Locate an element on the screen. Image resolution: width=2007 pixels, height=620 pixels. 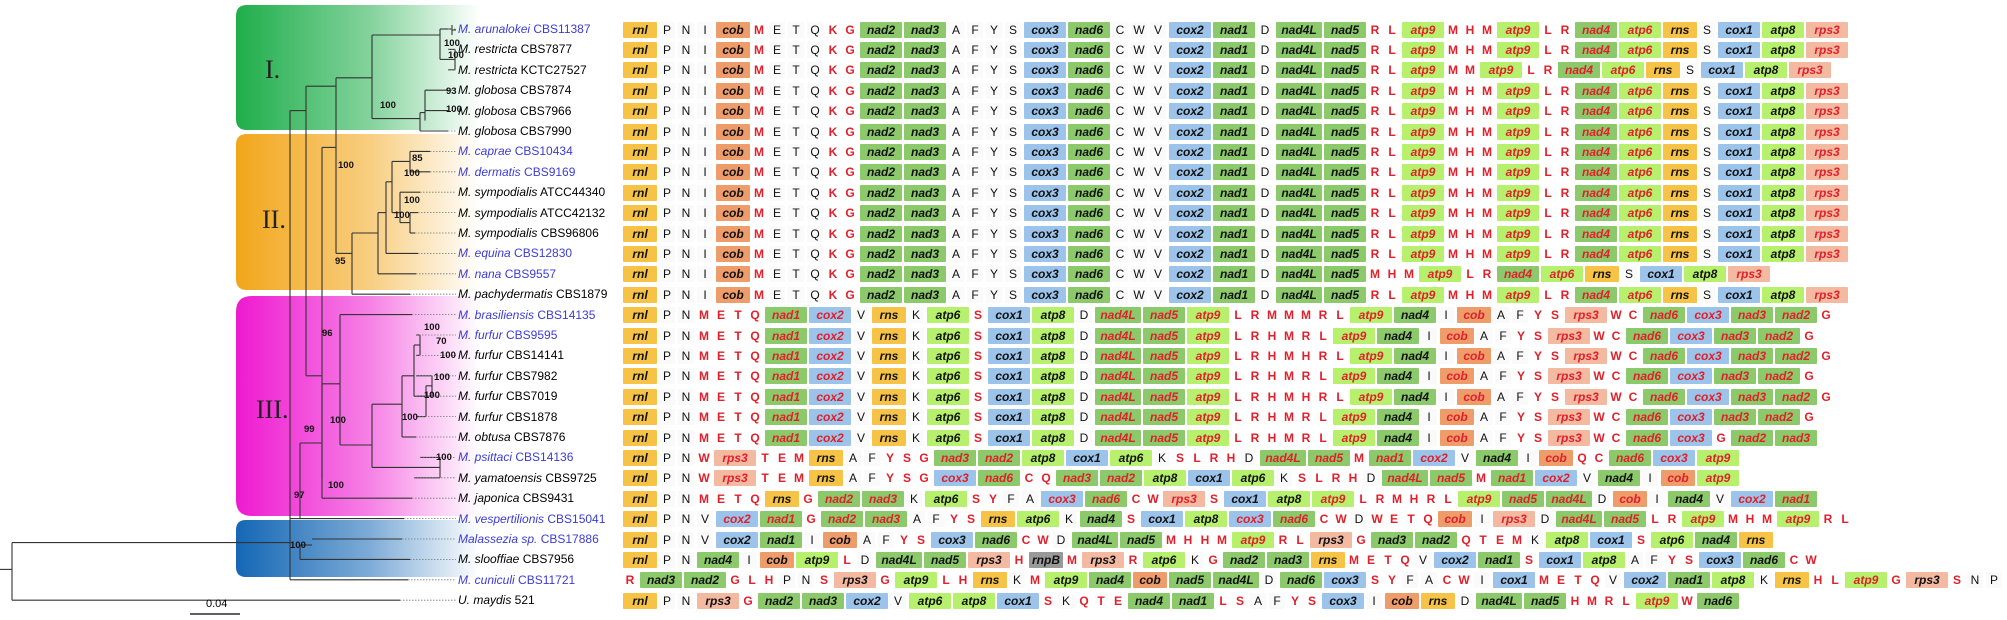
clade-1-background is located at coordinates (358, 67).